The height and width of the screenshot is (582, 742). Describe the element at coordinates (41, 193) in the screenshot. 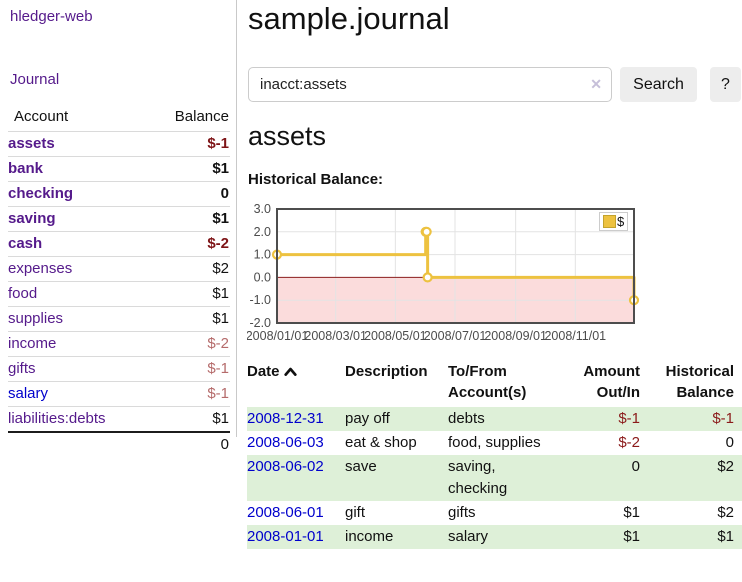

I see `account-link-checking: checking` at that location.